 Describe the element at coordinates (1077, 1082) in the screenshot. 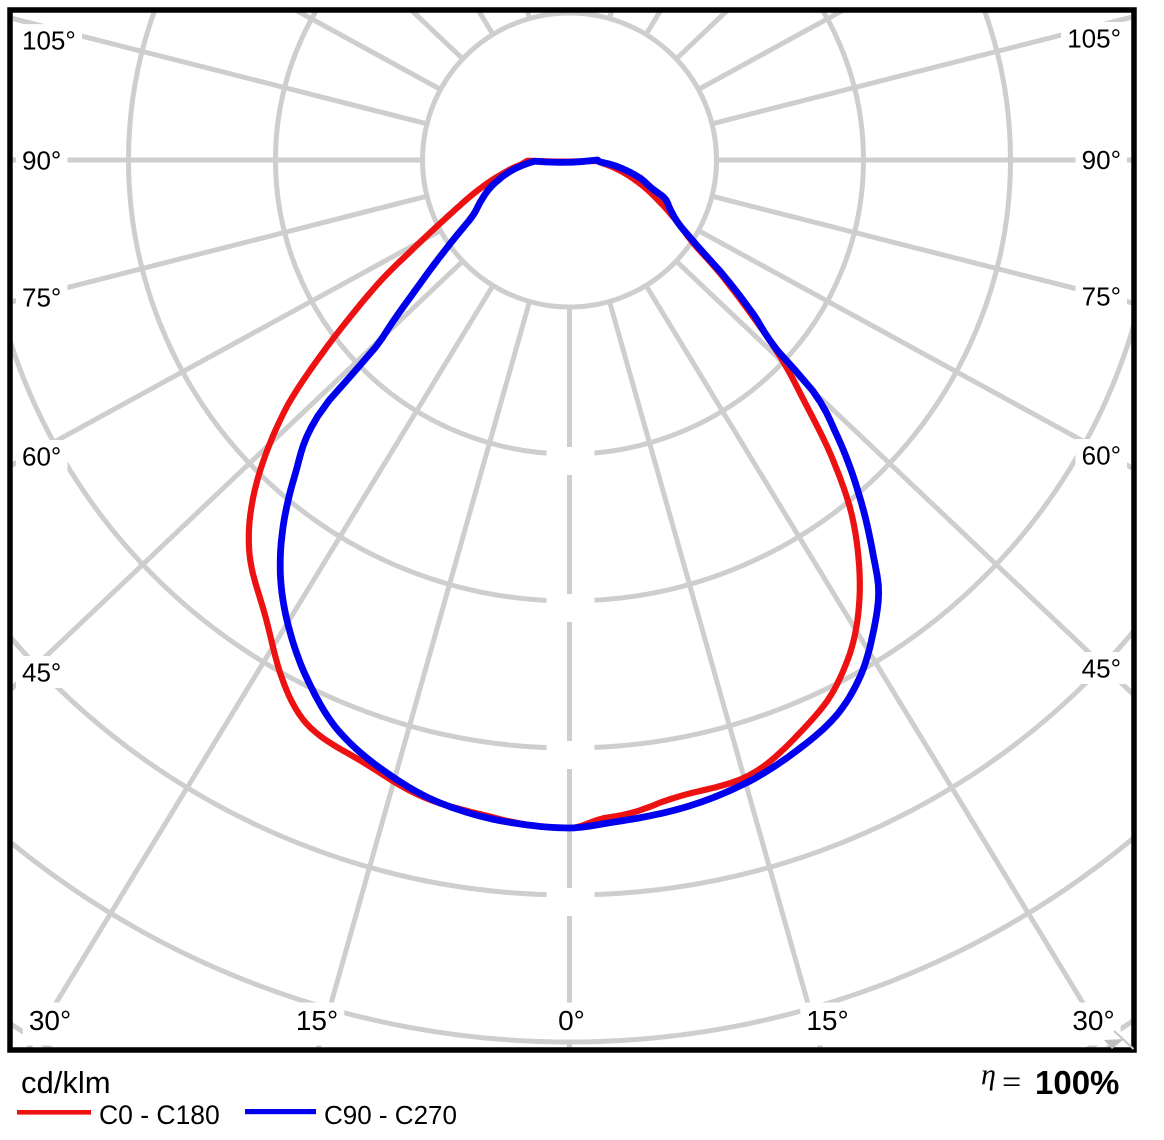

I see `svg-text: 100%` at that location.